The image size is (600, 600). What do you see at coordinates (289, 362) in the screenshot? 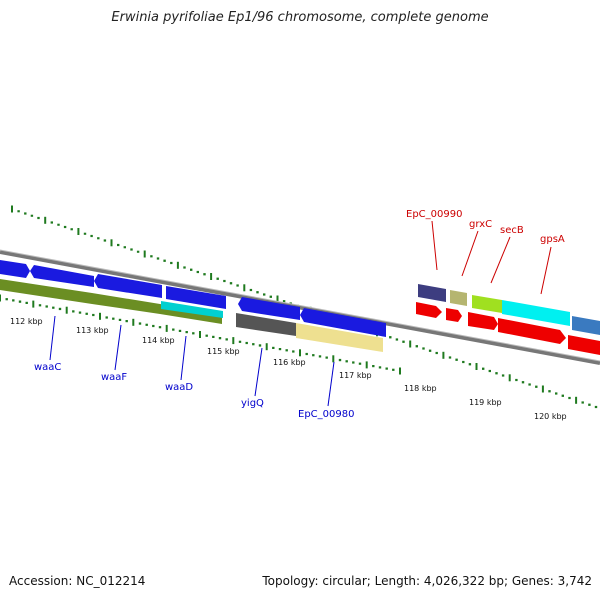
I see `tick-label: 116 kbp` at bounding box center [289, 362].